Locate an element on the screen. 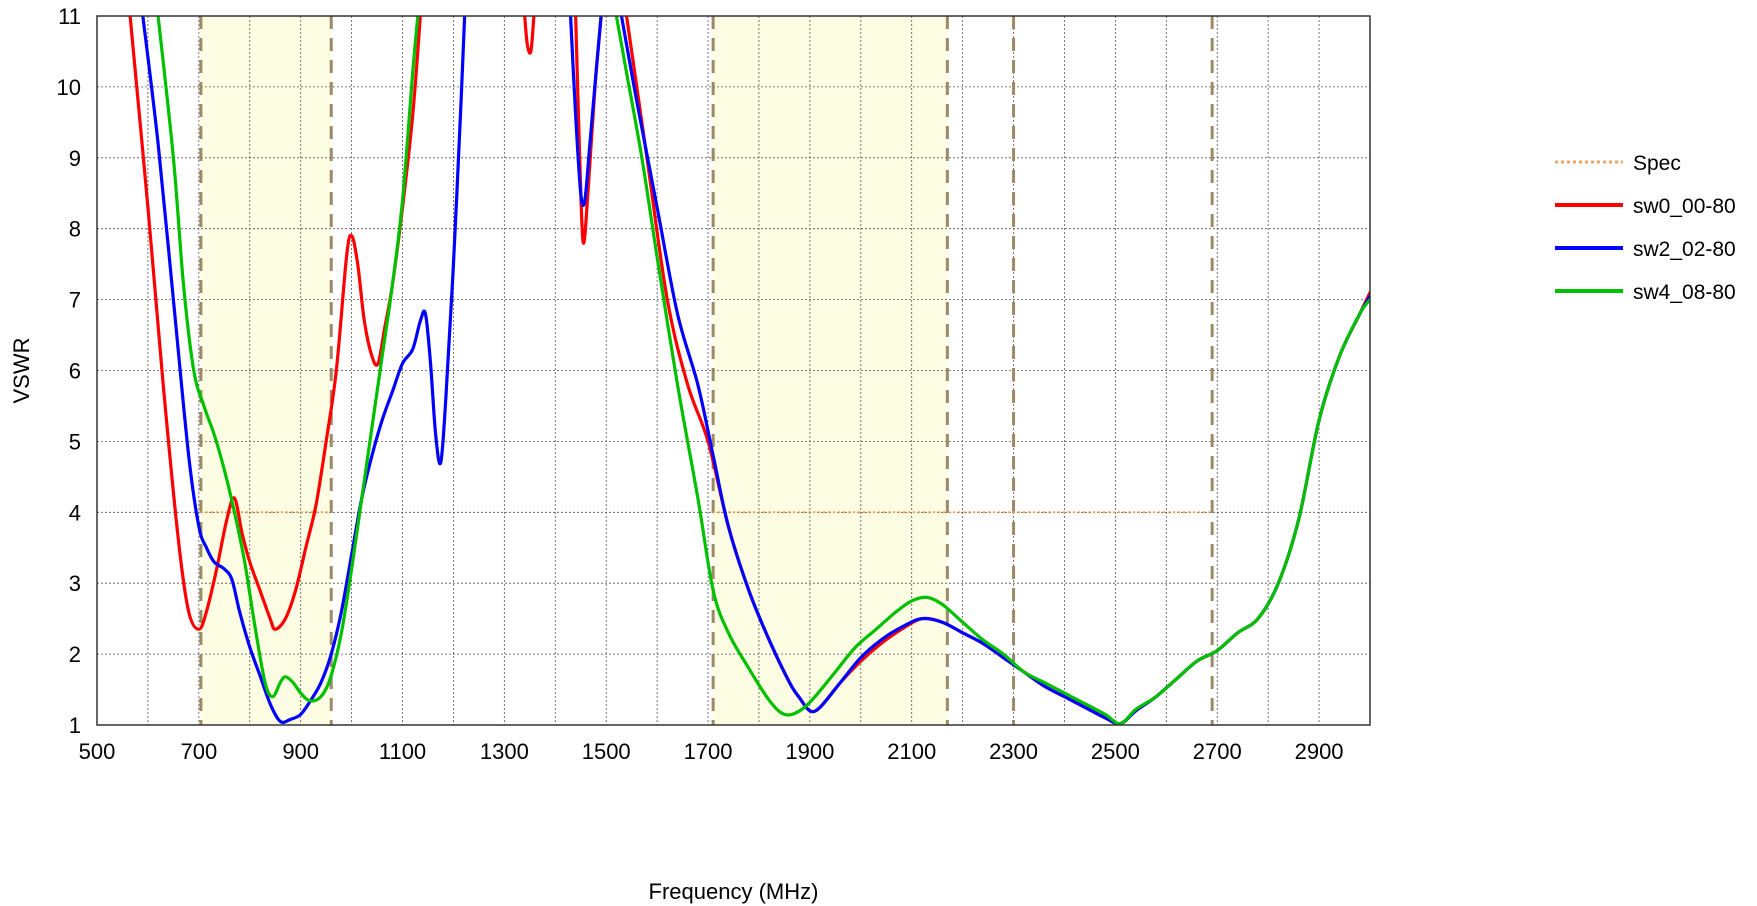 This screenshot has width=1757, height=906. x-tick-label-10: 2500 is located at coordinates (1115, 751).